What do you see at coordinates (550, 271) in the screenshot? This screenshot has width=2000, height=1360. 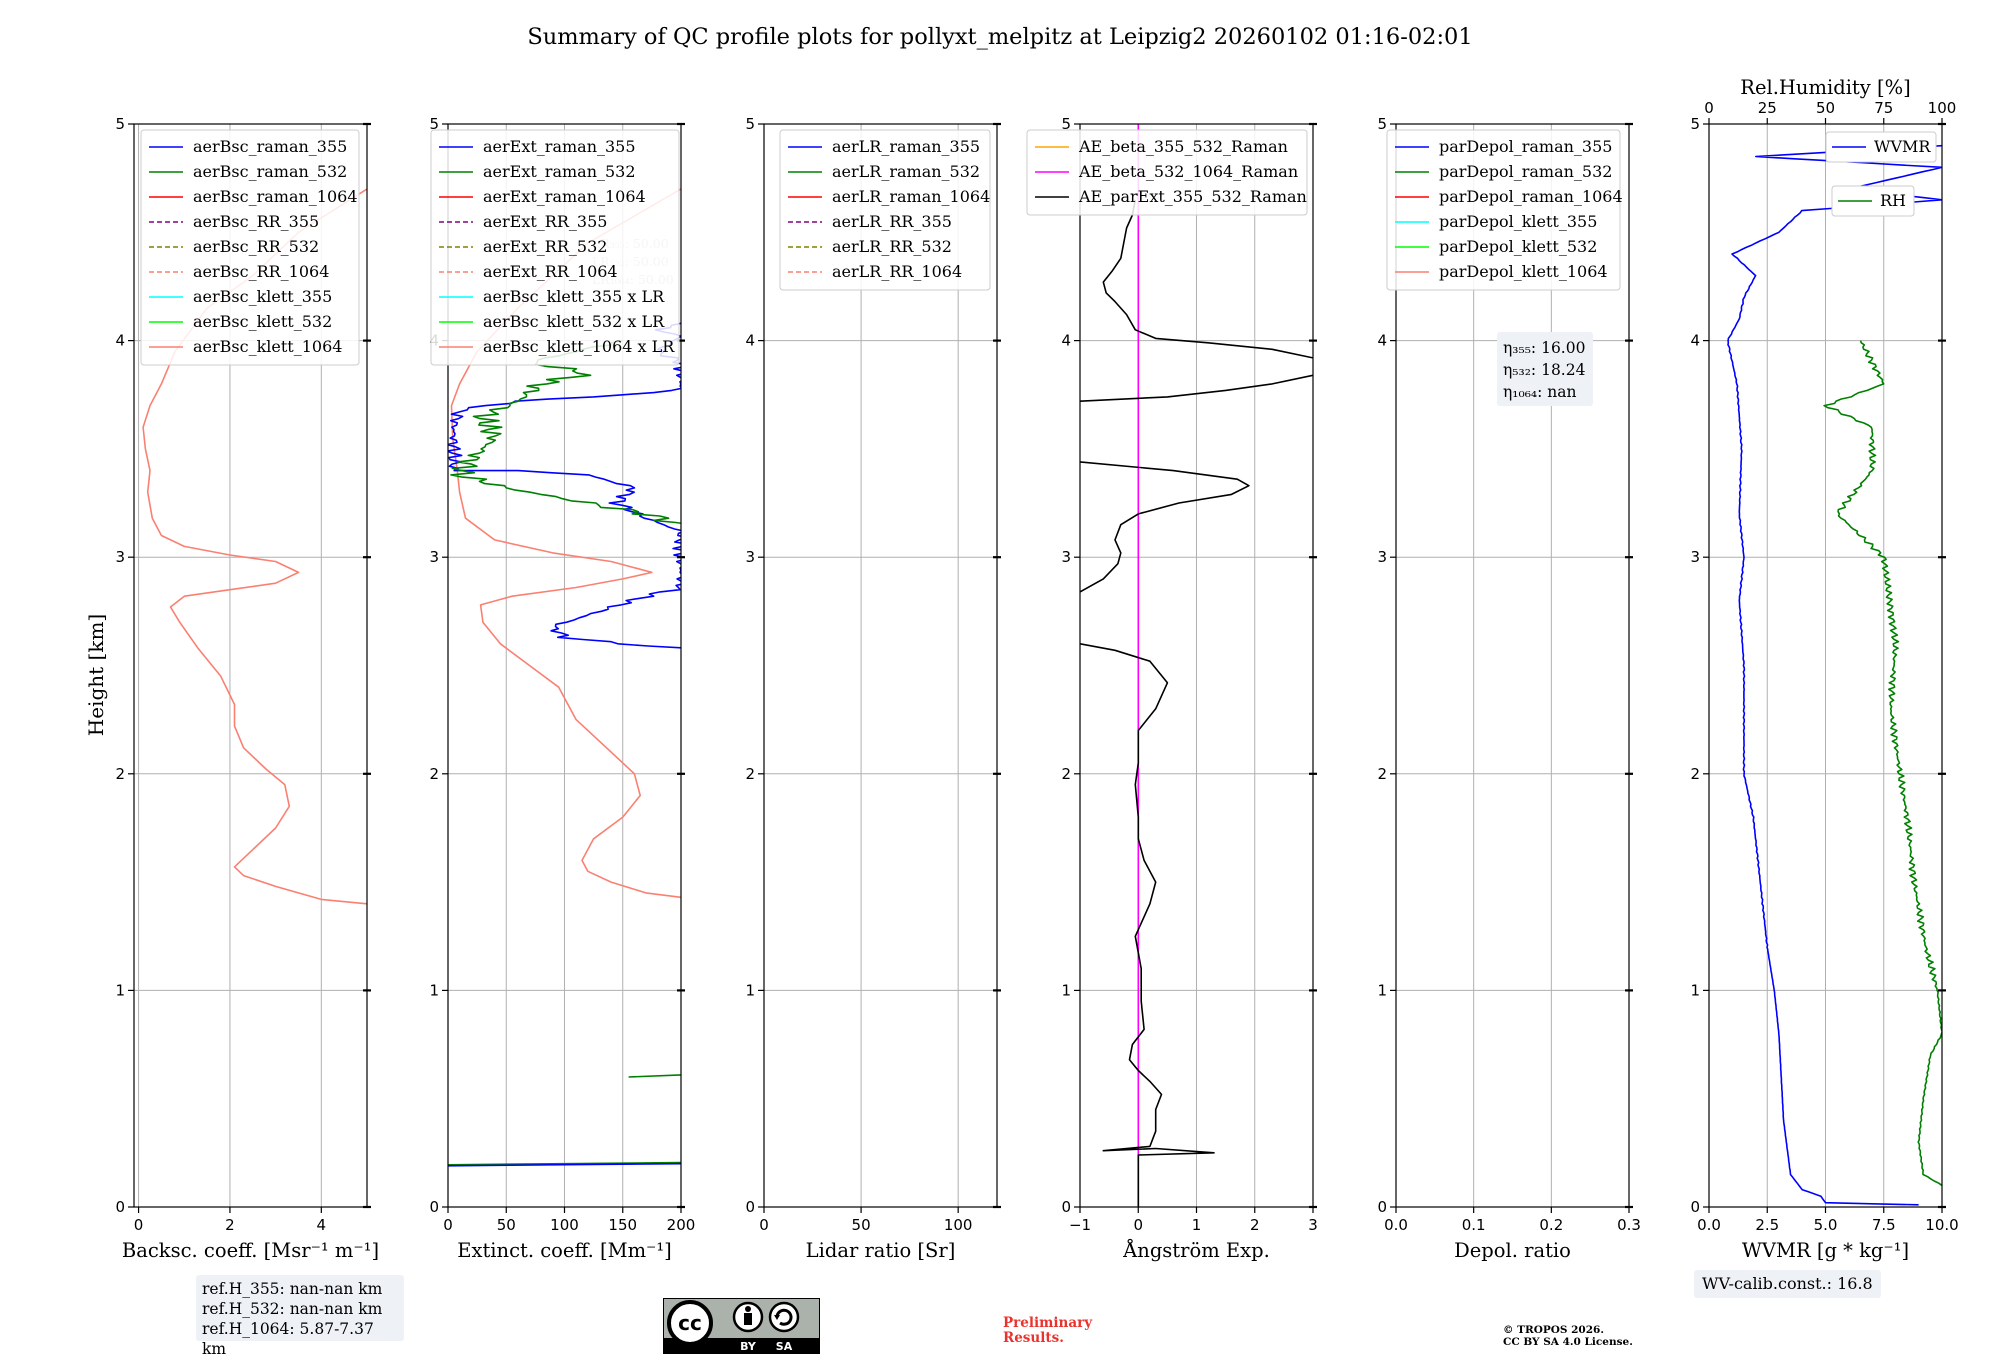 I see `legend-label: aerExt_RR_1064` at bounding box center [550, 271].